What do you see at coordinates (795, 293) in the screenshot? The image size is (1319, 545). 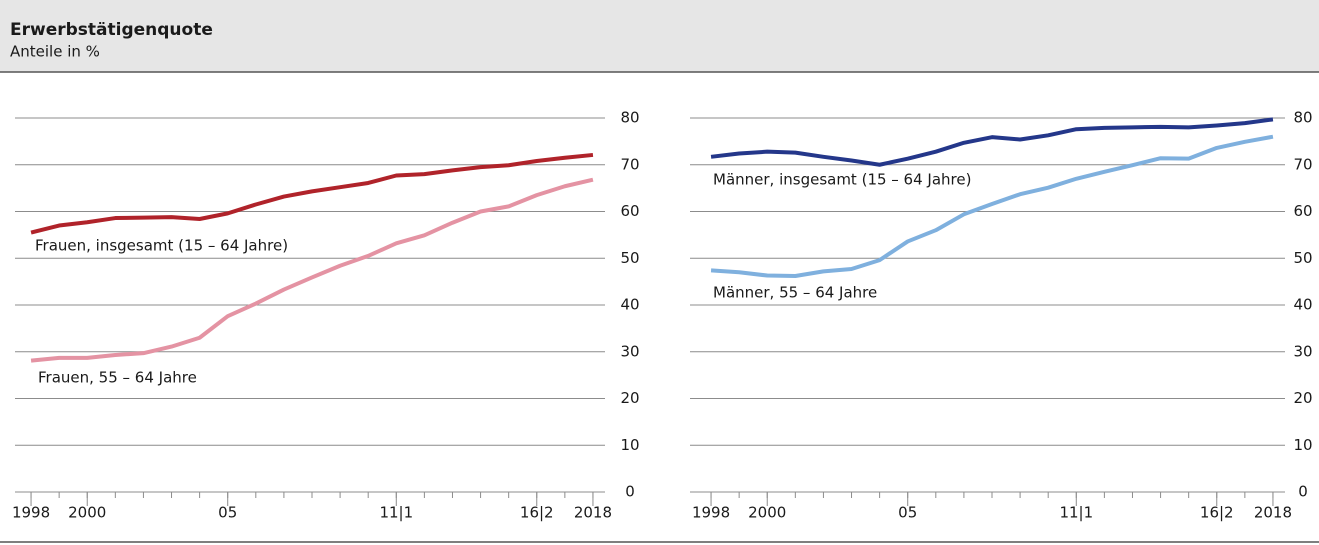 I see `series-label: Männer, 55 – 64 Jahre` at bounding box center [795, 293].